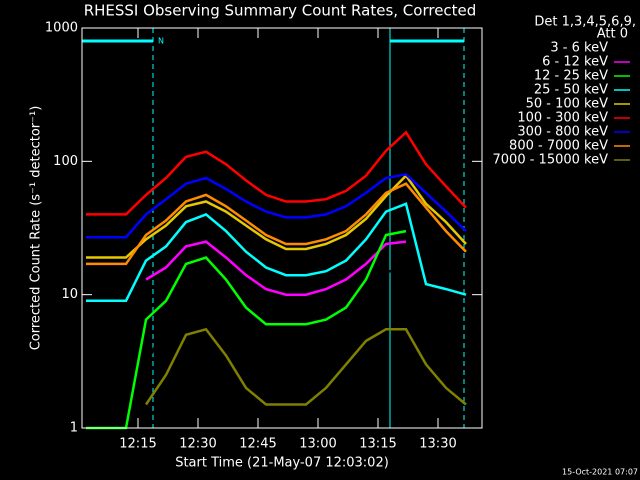 The image size is (640, 480). What do you see at coordinates (197, 444) in the screenshot?
I see `x-tick-label: 12:30` at bounding box center [197, 444].